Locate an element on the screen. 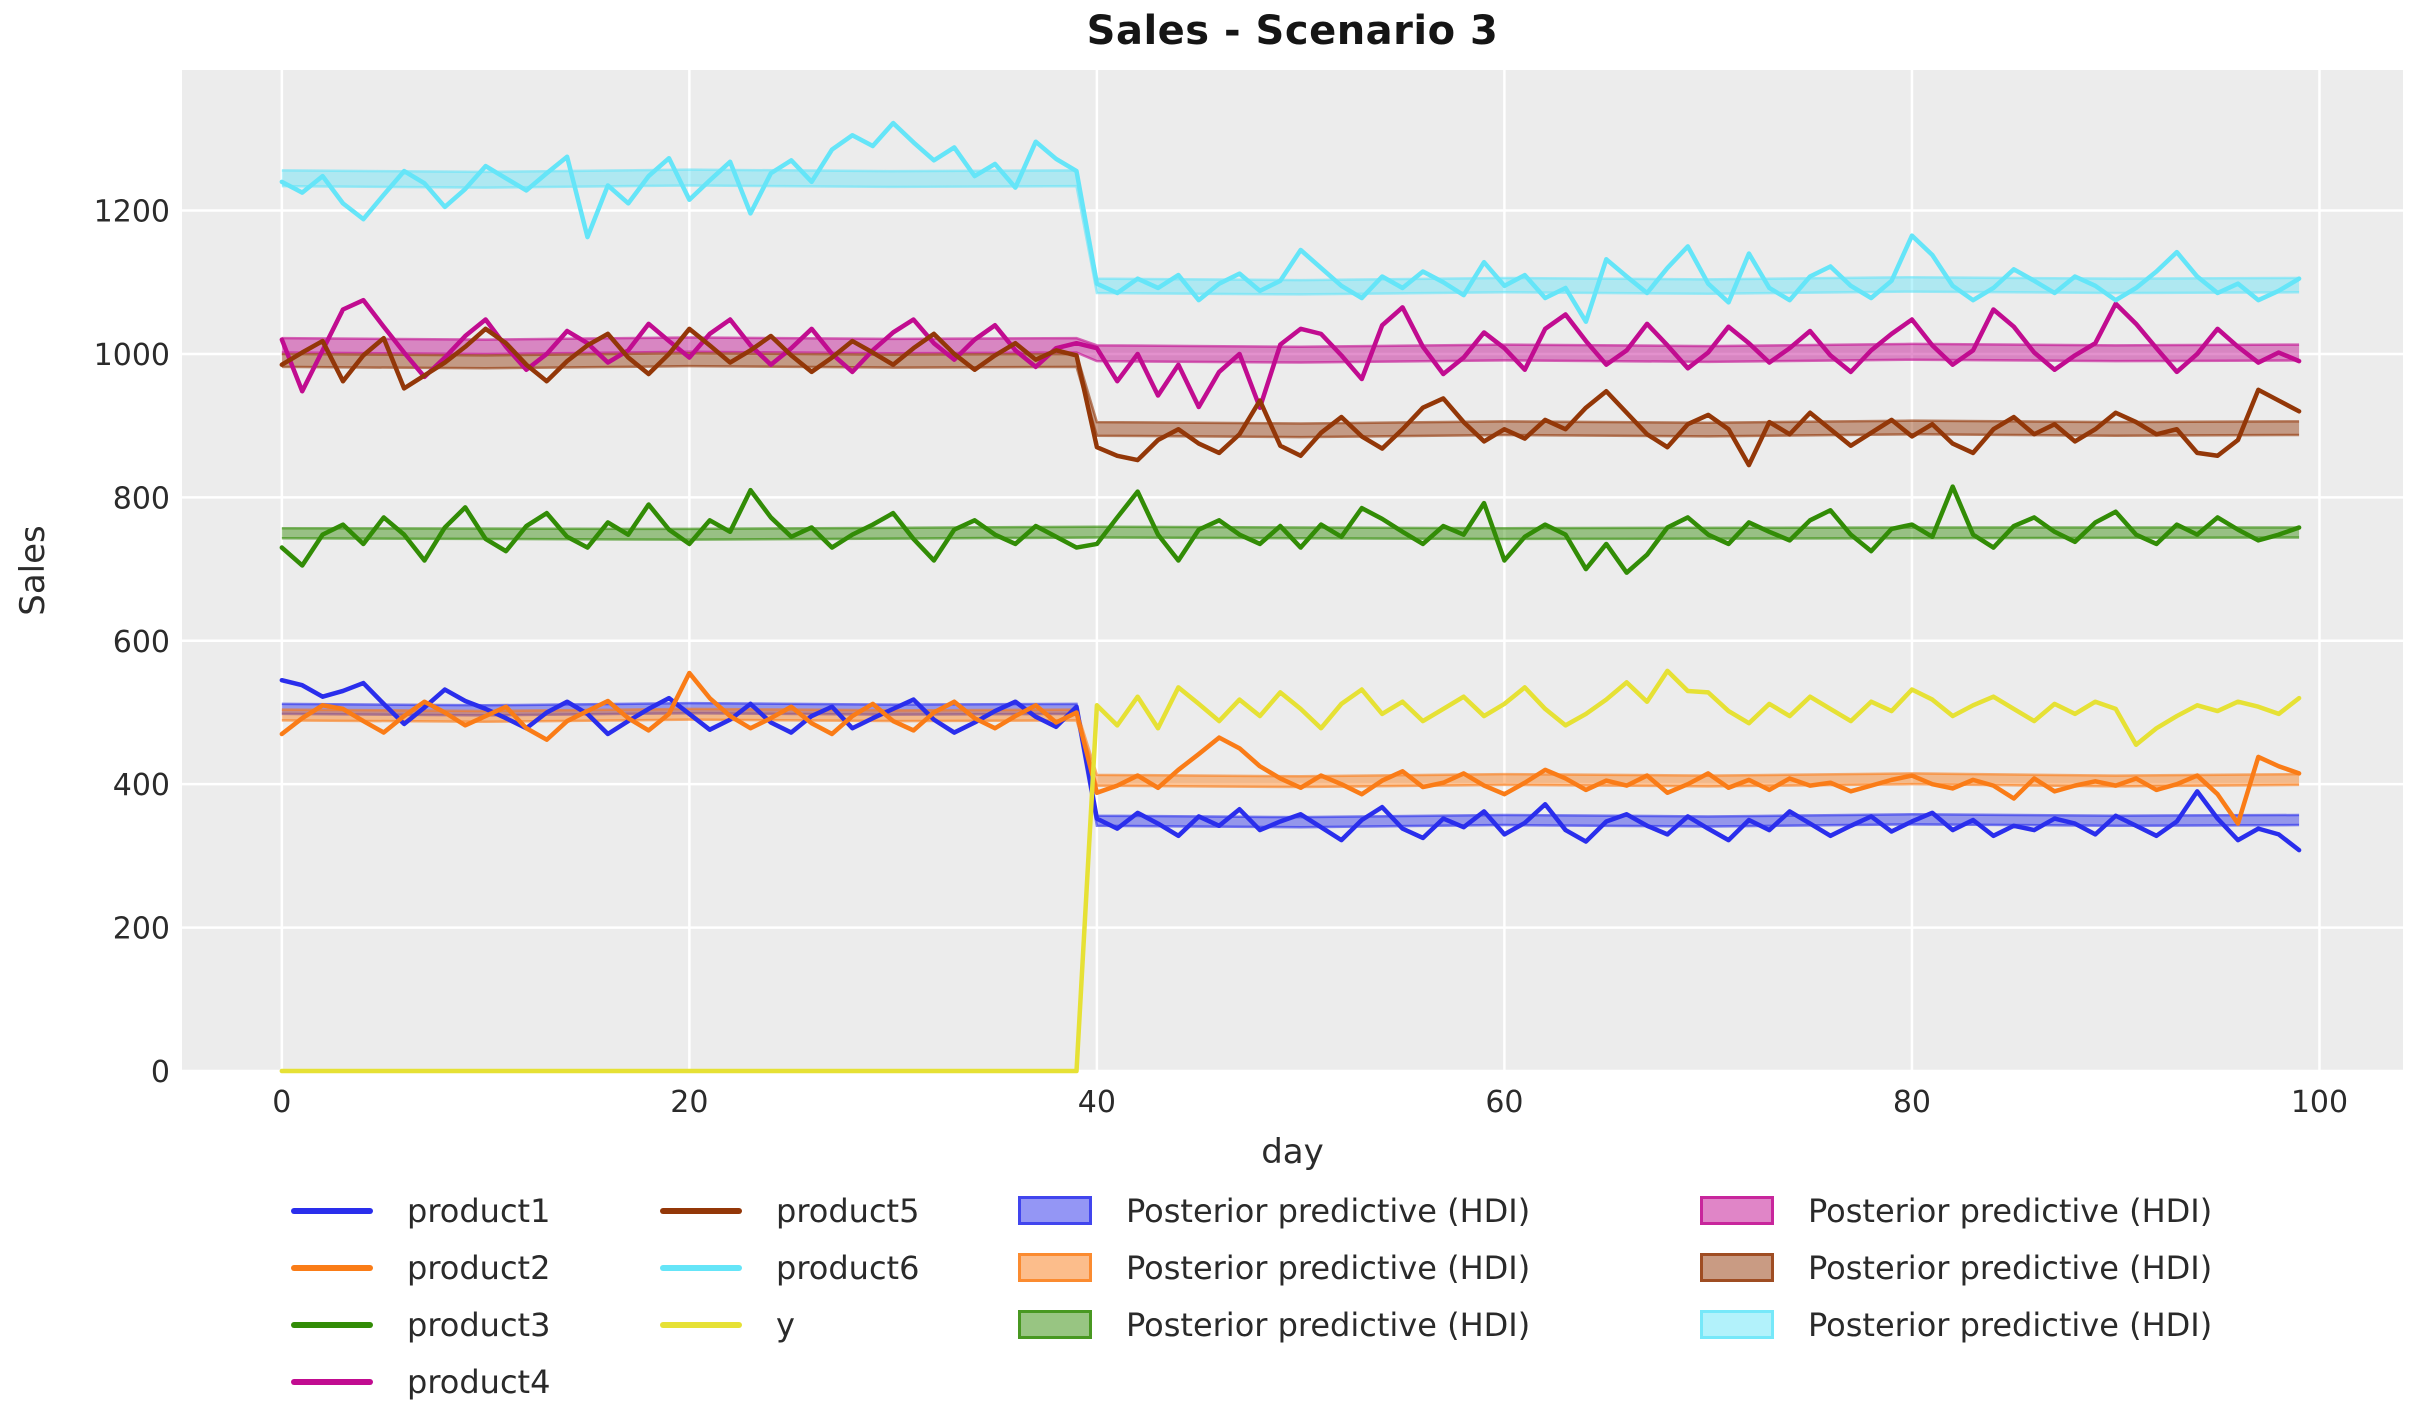  hdi-band-edge-hi-product5 is located at coordinates (1290, 388).